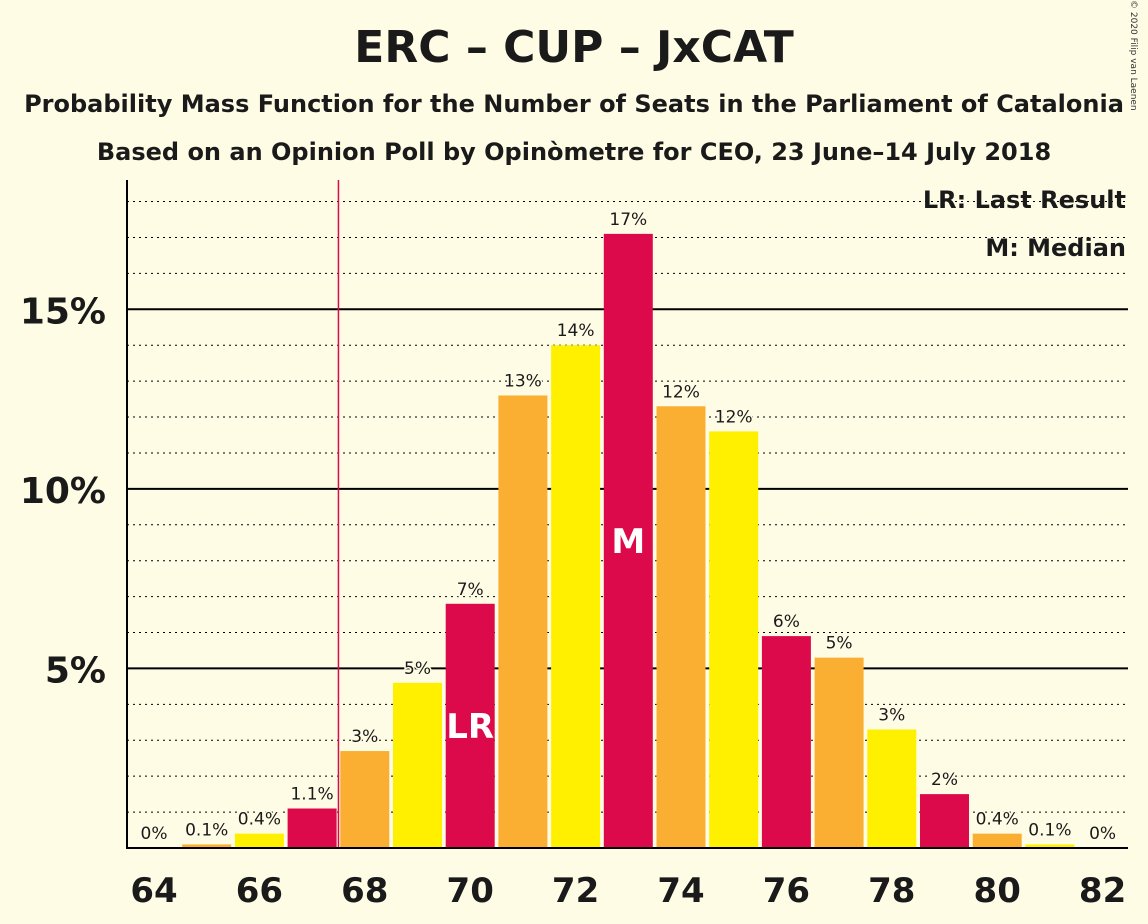  Describe the element at coordinates (311, 794) in the screenshot. I see `bar-value-label: 1.1%` at that location.